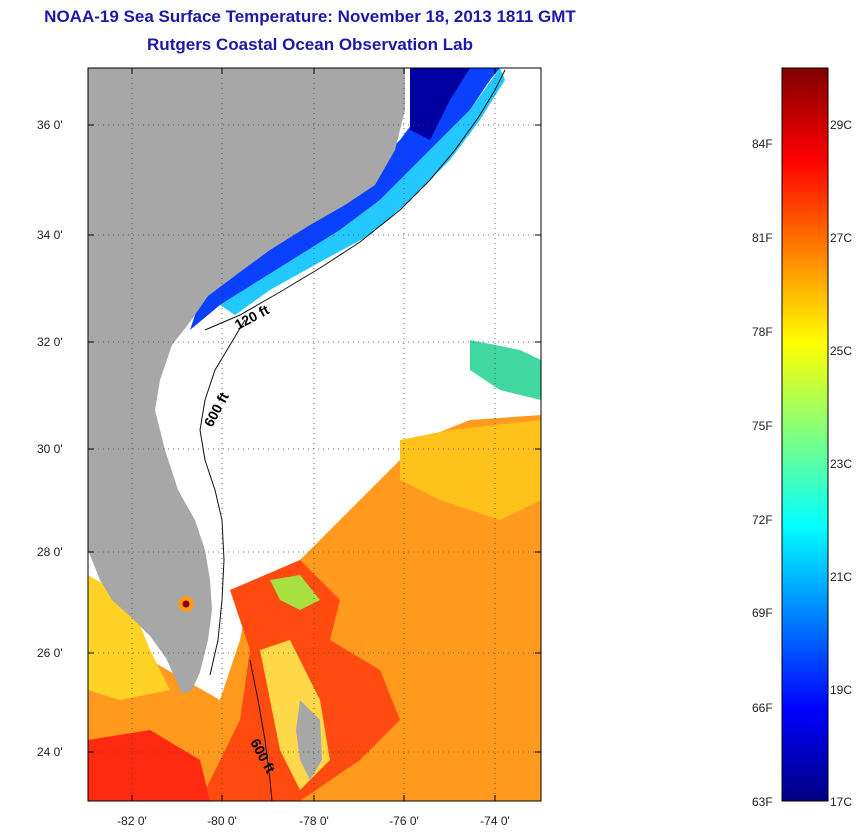 Image resolution: width=864 pixels, height=832 pixels. What do you see at coordinates (261, 730) in the screenshot?
I see `contour-600ft-south` at bounding box center [261, 730].